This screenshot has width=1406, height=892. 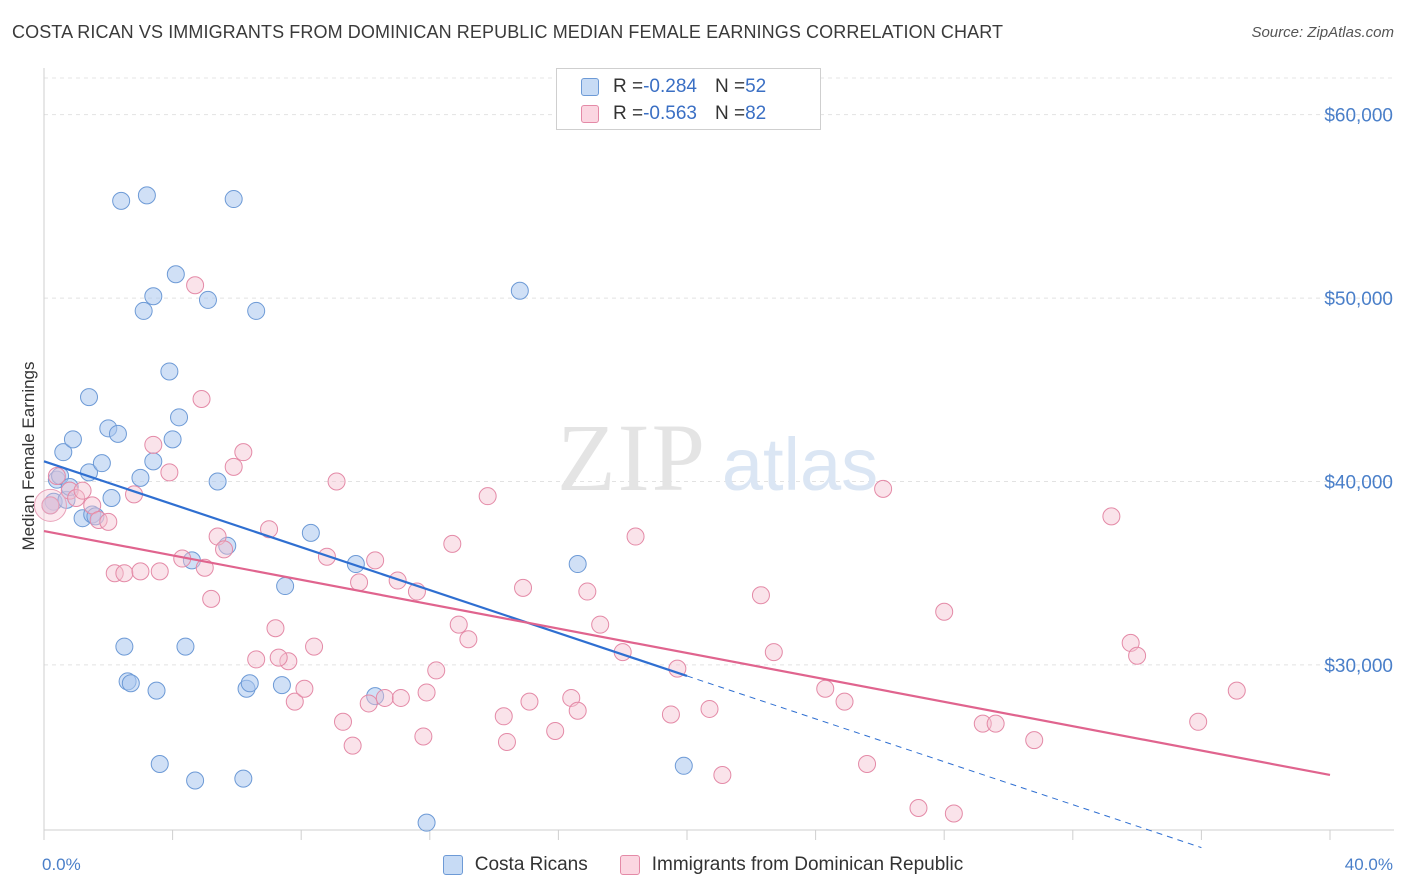 What do you see at coordinates (756, 86) in the screenshot?
I see `legend-n-value: 52` at bounding box center [756, 86].